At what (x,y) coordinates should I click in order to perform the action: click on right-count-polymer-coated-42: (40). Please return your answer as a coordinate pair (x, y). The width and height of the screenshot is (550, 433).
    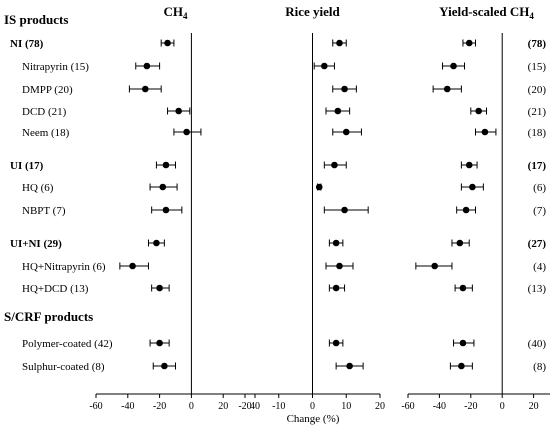
    Looking at the image, I should click on (537, 344).